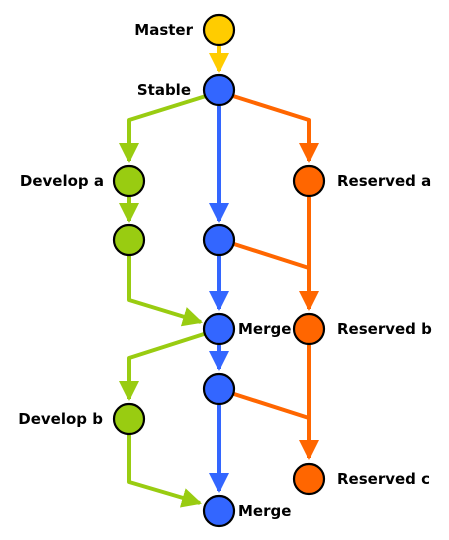 The image size is (449, 540). Describe the element at coordinates (275, 128) in the screenshot. I see `edge-stable-reserved-a` at that location.